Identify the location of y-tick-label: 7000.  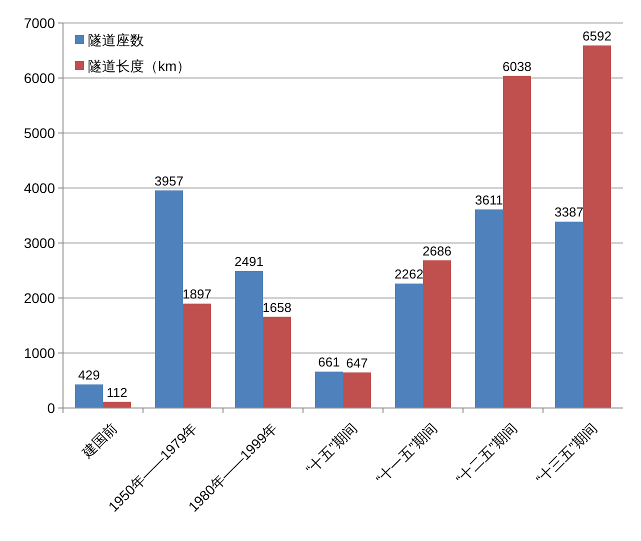
(40, 22).